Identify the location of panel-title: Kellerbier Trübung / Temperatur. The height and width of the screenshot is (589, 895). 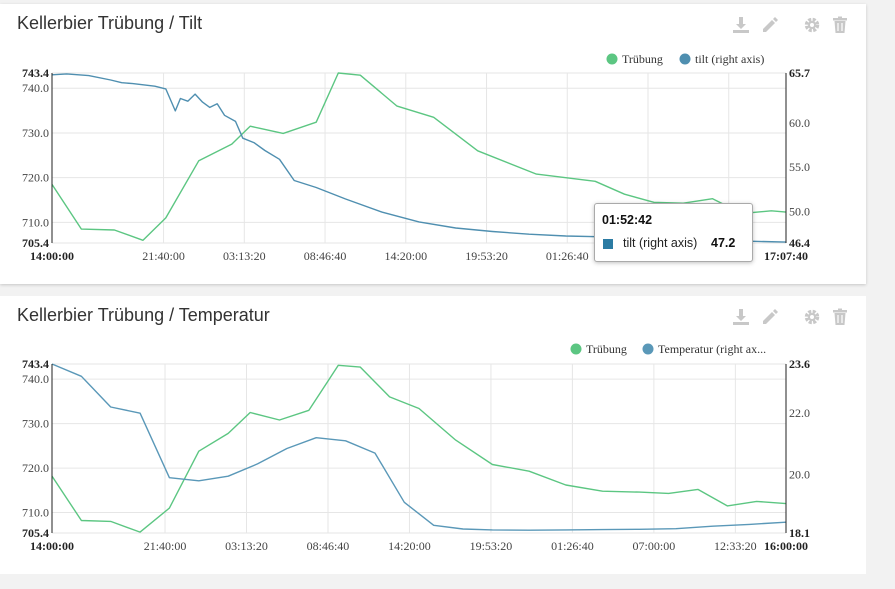
(143, 315).